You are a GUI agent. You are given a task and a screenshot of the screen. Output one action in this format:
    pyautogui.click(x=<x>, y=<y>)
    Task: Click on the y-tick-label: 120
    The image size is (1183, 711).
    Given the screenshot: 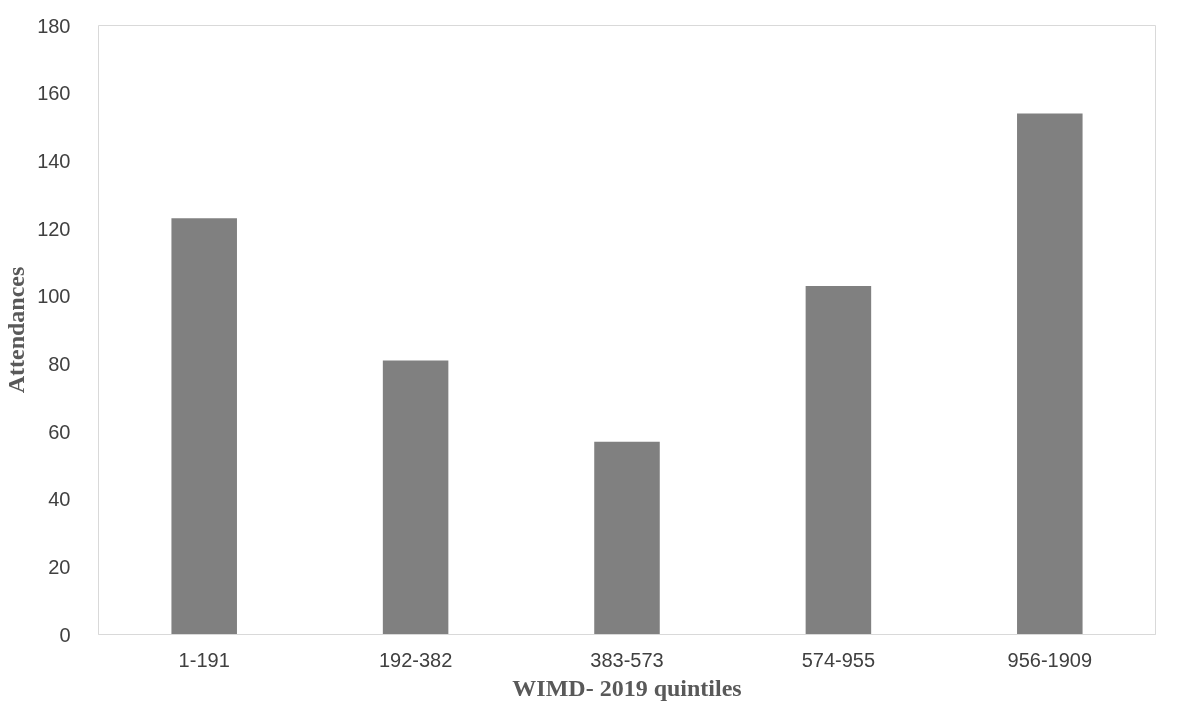 What is the action you would take?
    pyautogui.click(x=54, y=228)
    